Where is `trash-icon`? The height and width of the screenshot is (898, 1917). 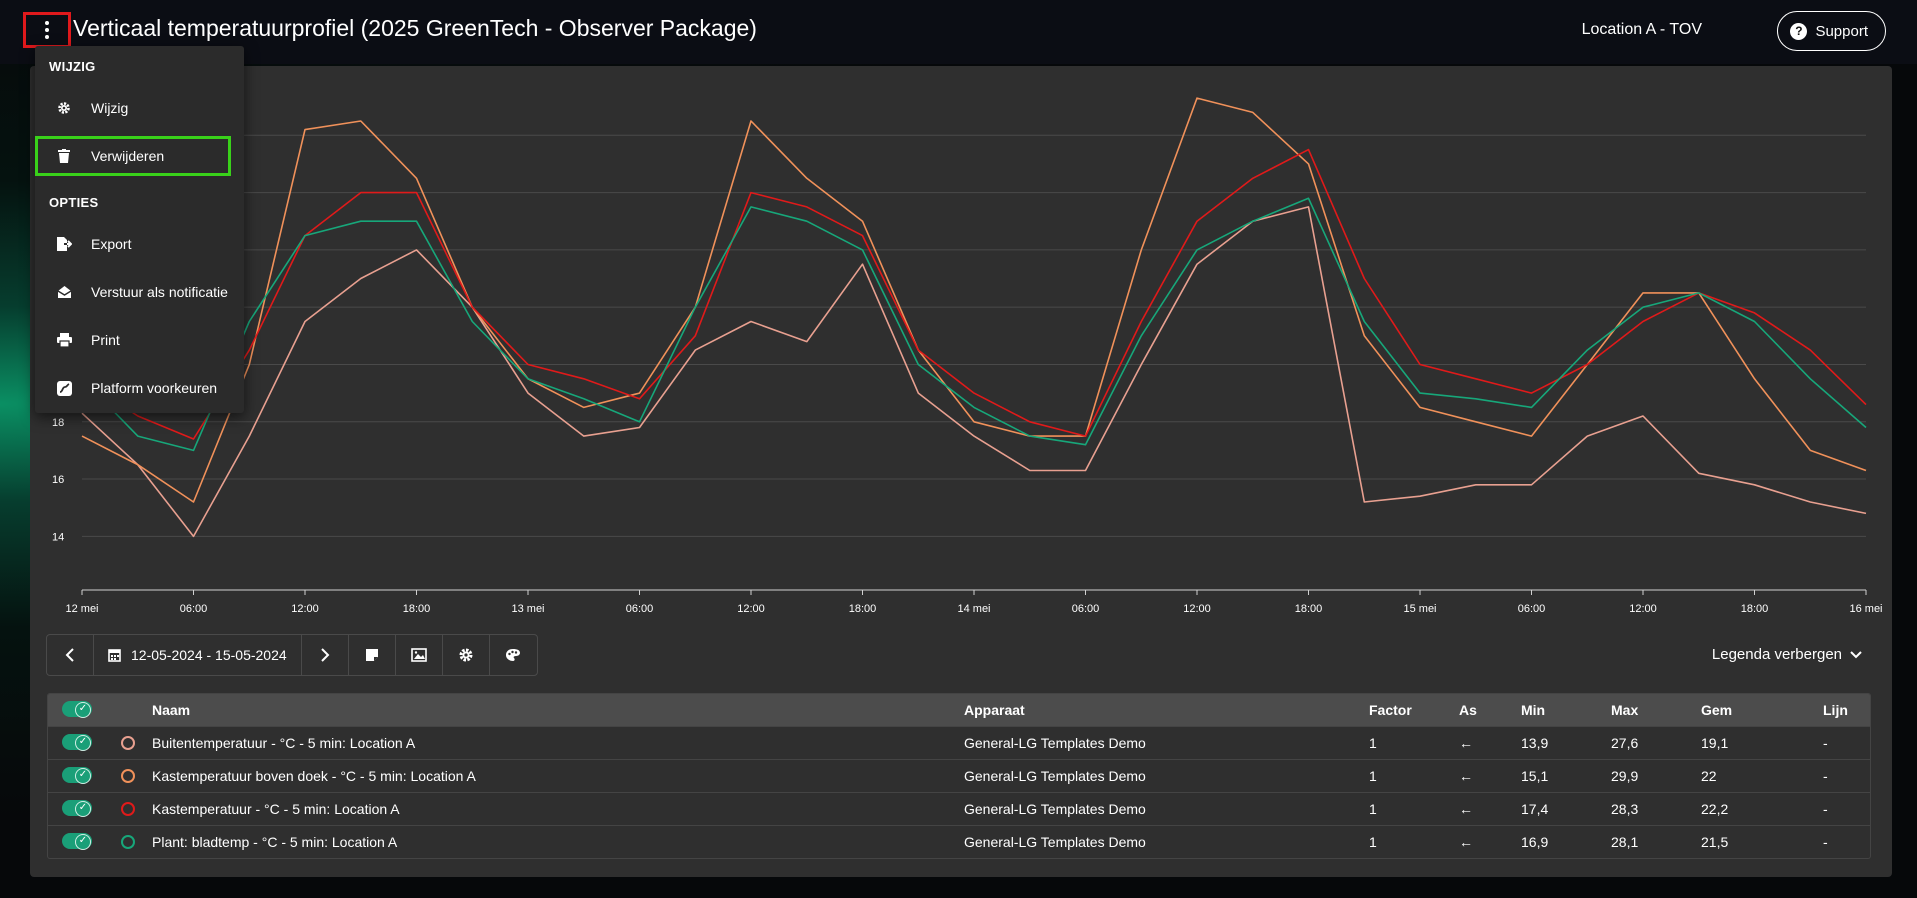 trash-icon is located at coordinates (64, 156).